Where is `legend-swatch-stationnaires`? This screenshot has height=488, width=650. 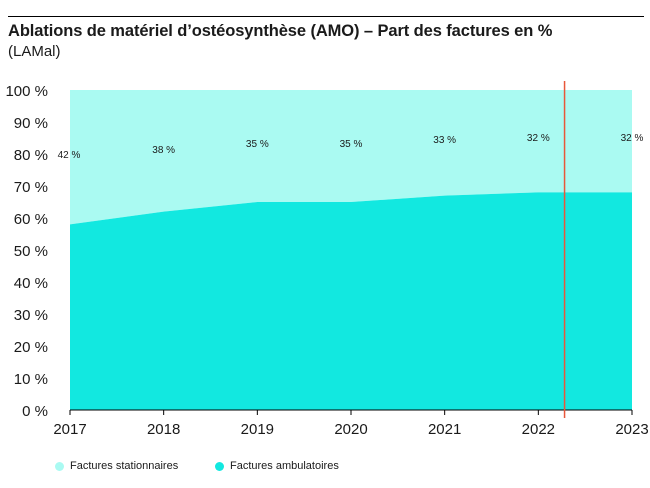 legend-swatch-stationnaires is located at coordinates (59, 466).